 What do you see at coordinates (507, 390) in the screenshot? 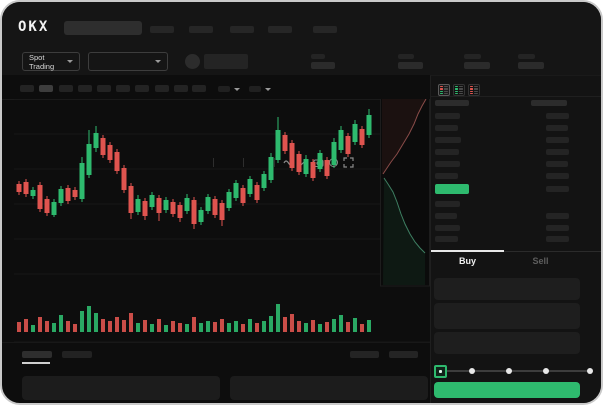
I see `buy-button` at bounding box center [507, 390].